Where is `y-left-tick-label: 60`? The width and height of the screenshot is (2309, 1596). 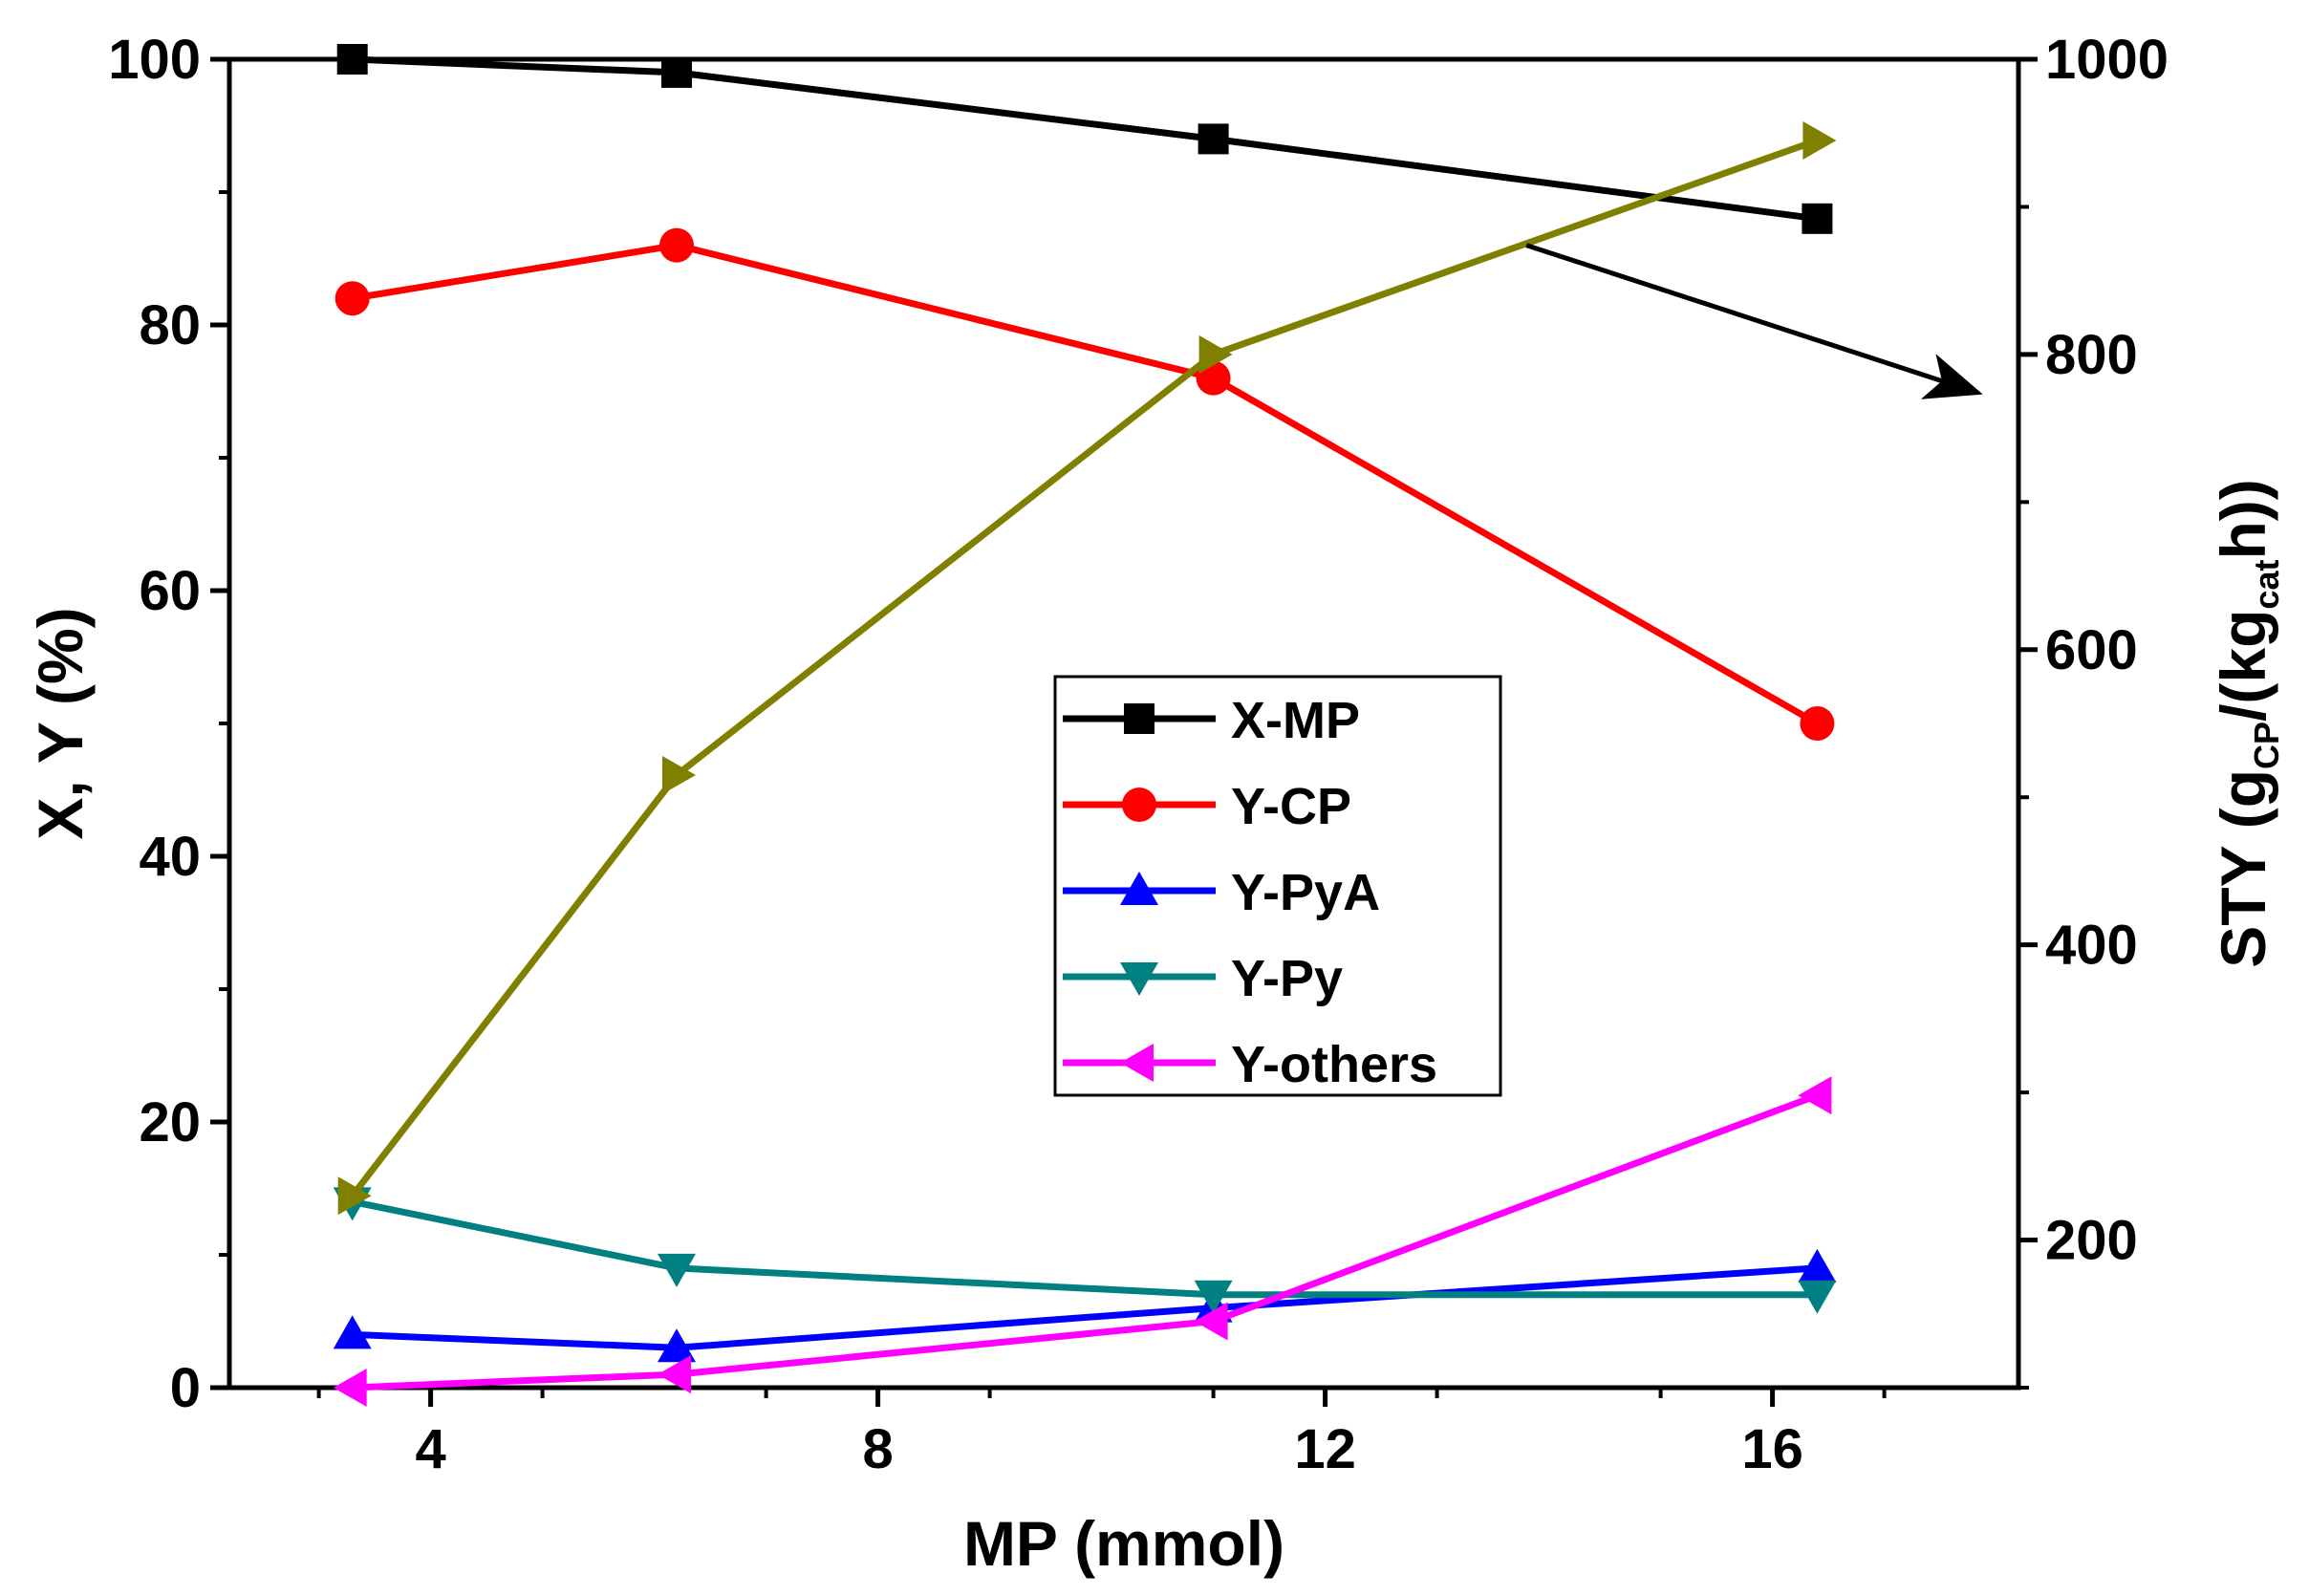 y-left-tick-label: 60 is located at coordinates (170, 591).